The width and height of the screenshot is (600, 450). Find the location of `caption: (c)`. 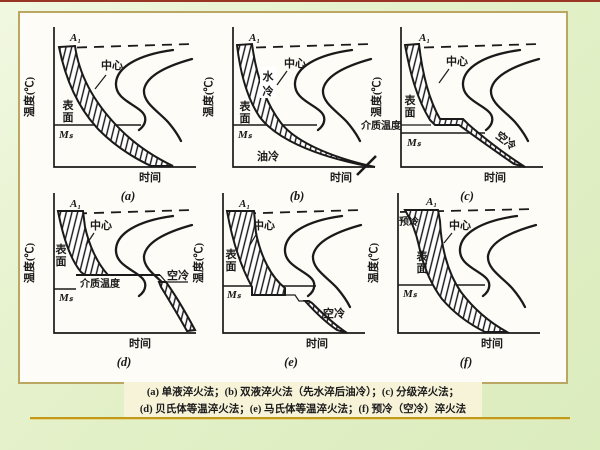

caption: (c) is located at coordinates (467, 196).